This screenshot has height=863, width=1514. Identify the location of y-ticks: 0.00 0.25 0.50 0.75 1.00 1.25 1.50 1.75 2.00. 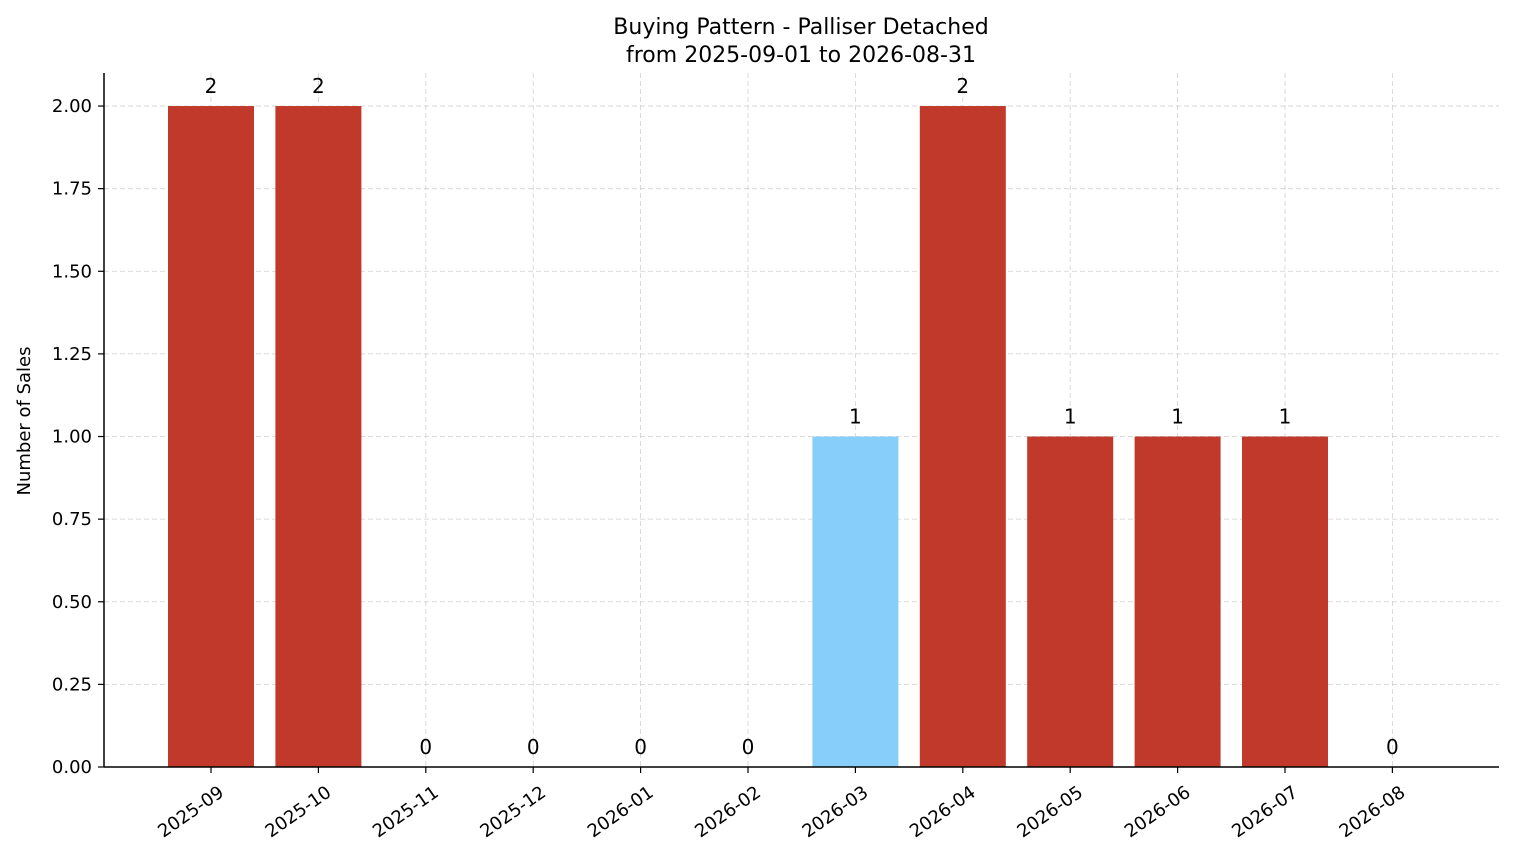
(78, 437).